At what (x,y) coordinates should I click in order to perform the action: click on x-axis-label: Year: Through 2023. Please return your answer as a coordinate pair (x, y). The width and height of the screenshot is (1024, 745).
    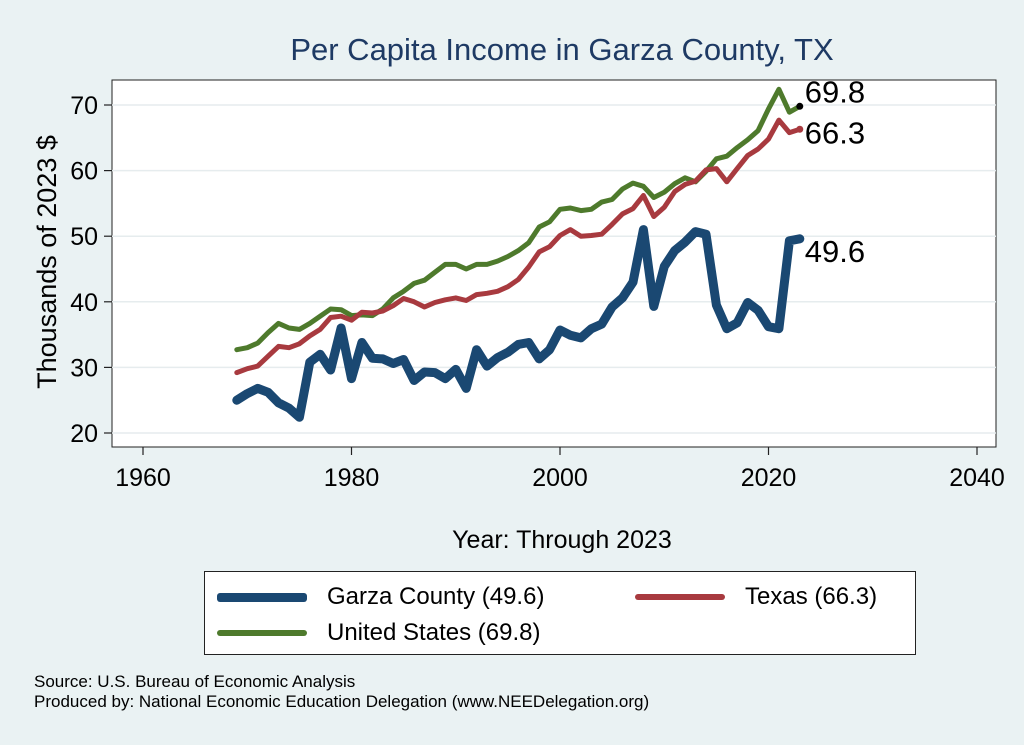
    Looking at the image, I should click on (562, 540).